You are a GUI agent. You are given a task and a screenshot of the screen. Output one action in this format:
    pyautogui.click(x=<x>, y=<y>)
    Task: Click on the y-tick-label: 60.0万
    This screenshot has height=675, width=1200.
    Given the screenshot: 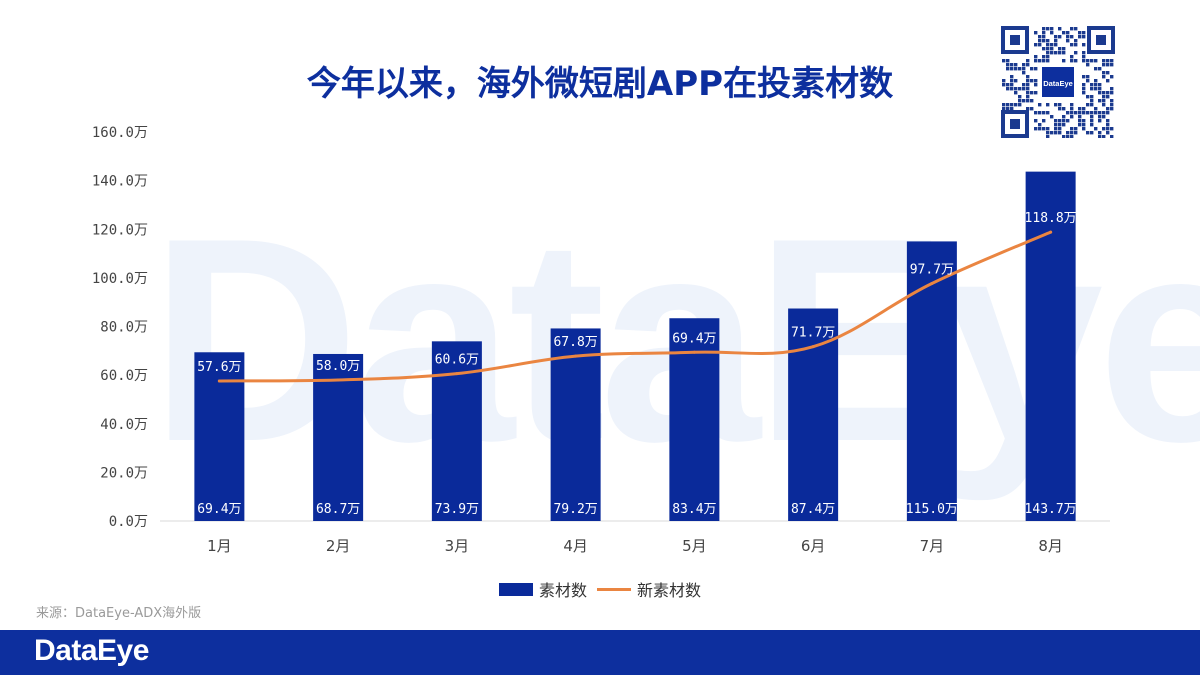 What is the action you would take?
    pyautogui.click(x=124, y=376)
    